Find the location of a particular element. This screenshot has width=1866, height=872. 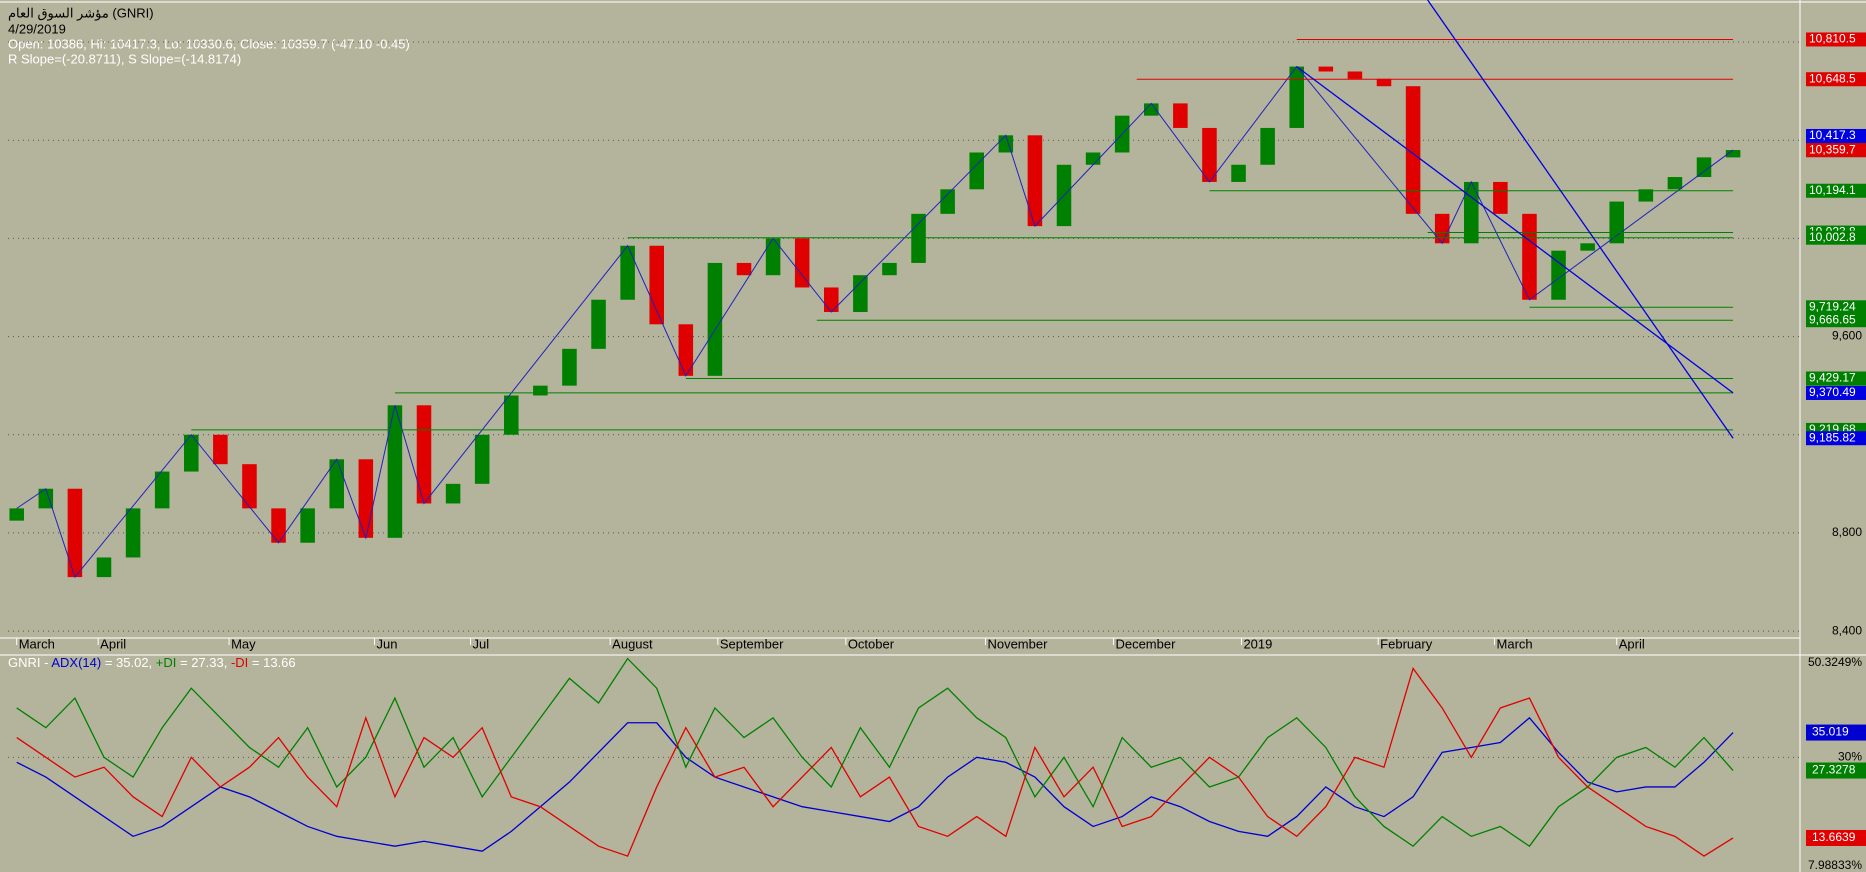

series-label: 27.3278 is located at coordinates (1834, 770).